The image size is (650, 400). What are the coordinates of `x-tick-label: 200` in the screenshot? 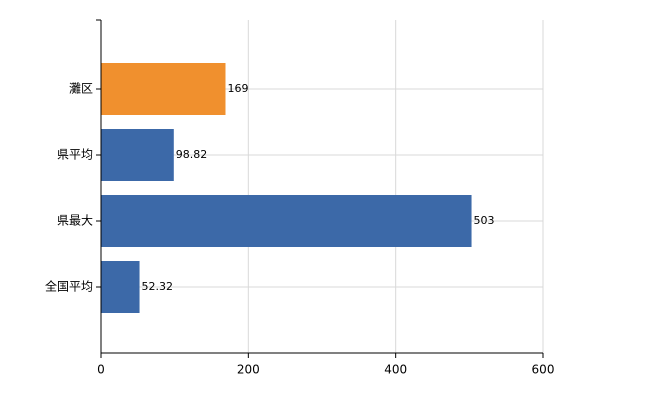 It's located at (248, 370).